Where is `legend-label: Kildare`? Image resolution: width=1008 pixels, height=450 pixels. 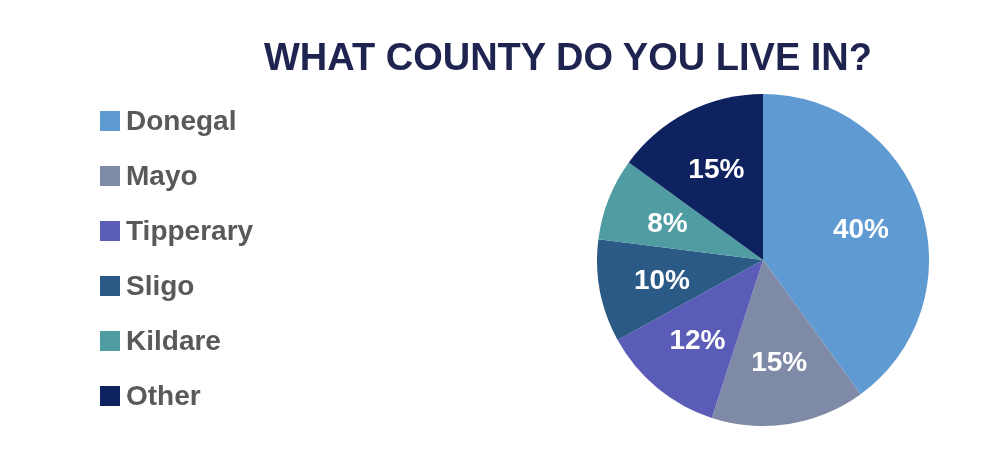 legend-label: Kildare is located at coordinates (173, 340).